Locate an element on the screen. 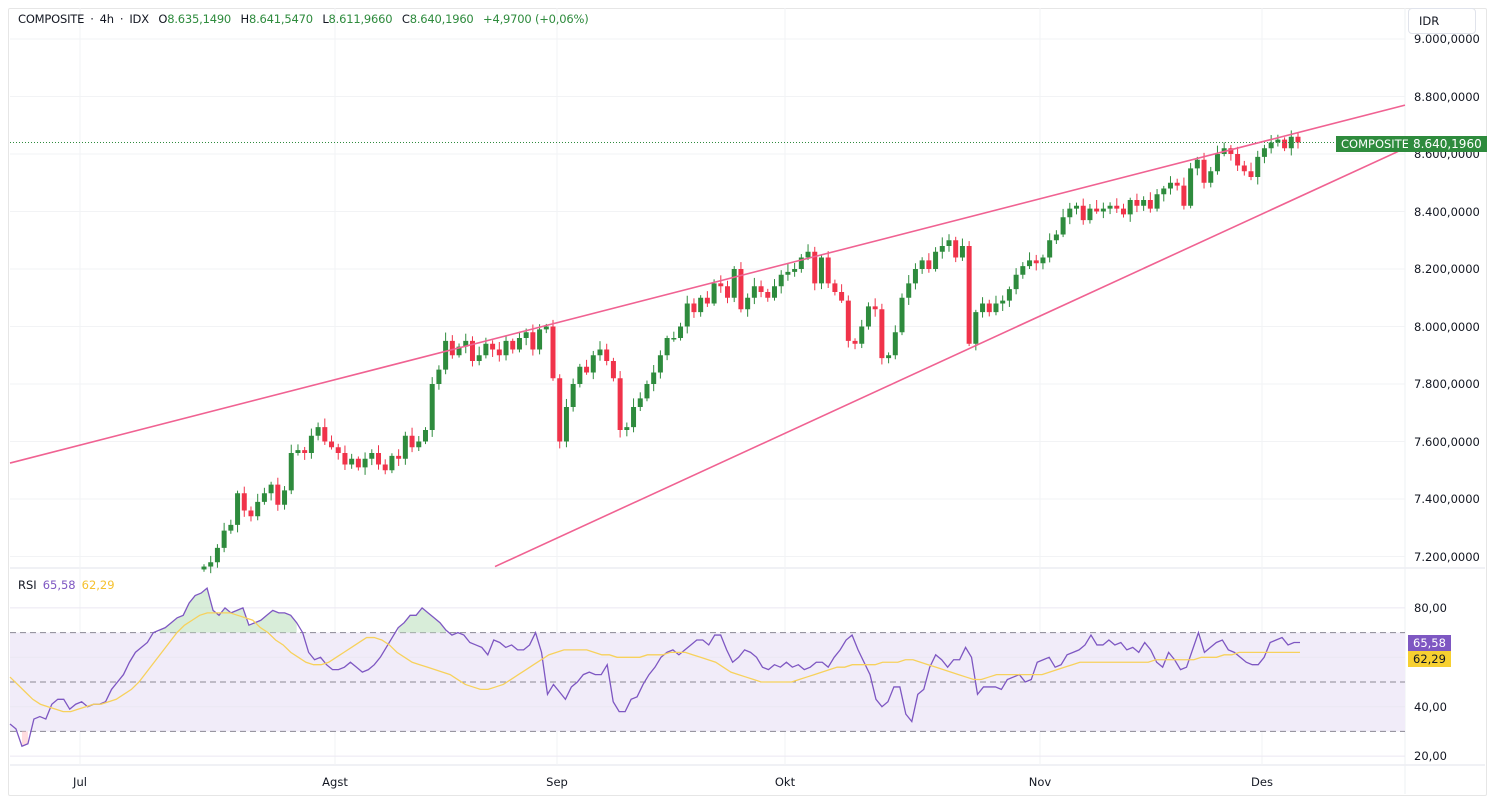 Image resolution: width=1493 pixels, height=806 pixels. currency-button: IDR is located at coordinates (1442, 21).